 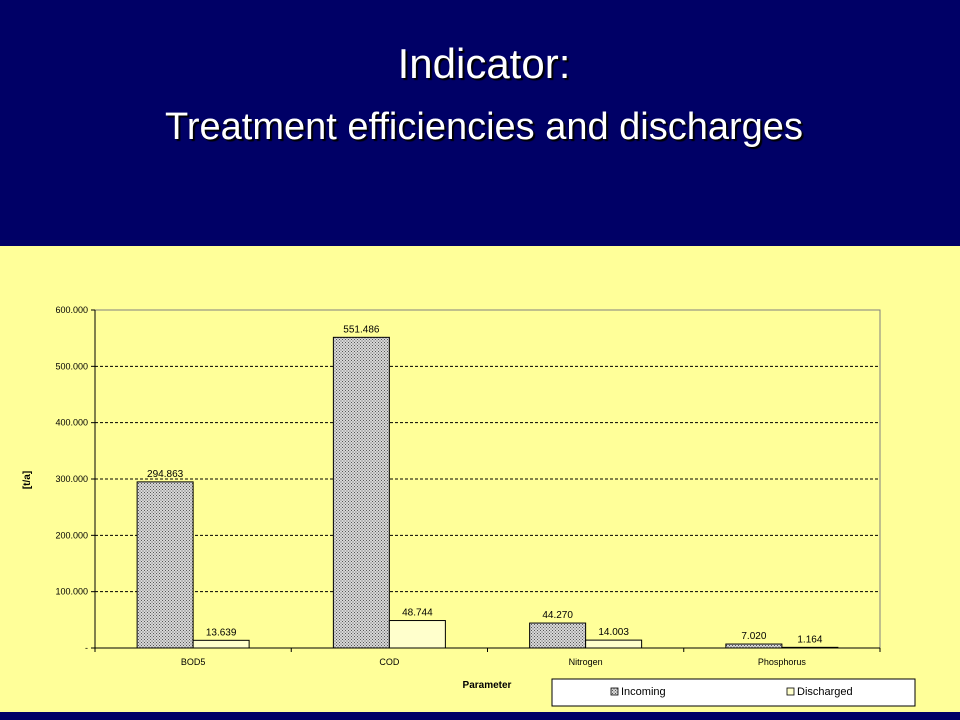 What do you see at coordinates (71, 366) in the screenshot?
I see `y-tick-label: 500.000` at bounding box center [71, 366].